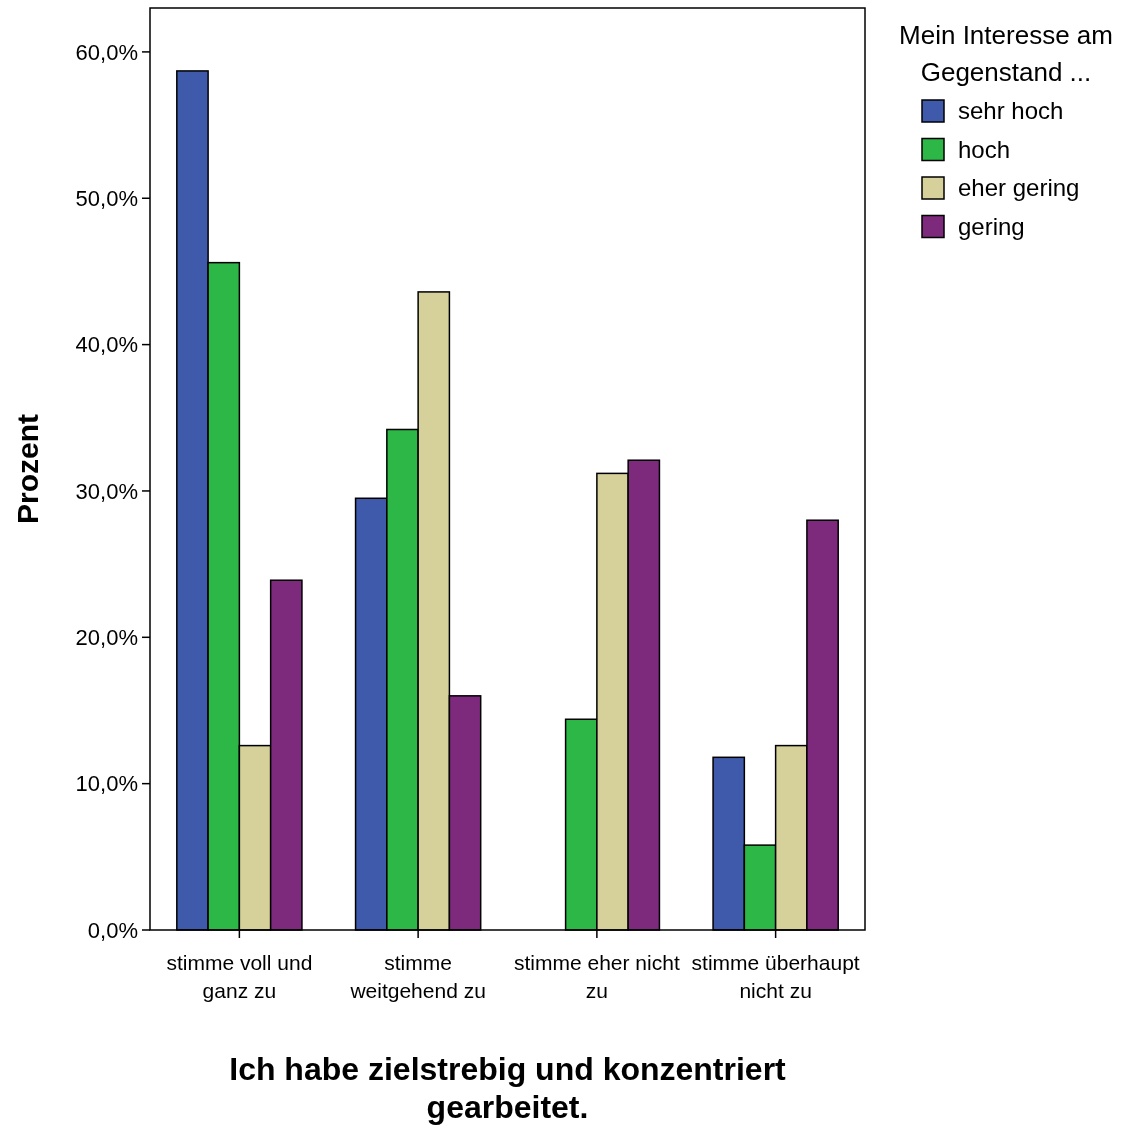 This screenshot has width=1142, height=1126. Describe the element at coordinates (106, 784) in the screenshot. I see `y-tick-label: 10,0%` at that location.